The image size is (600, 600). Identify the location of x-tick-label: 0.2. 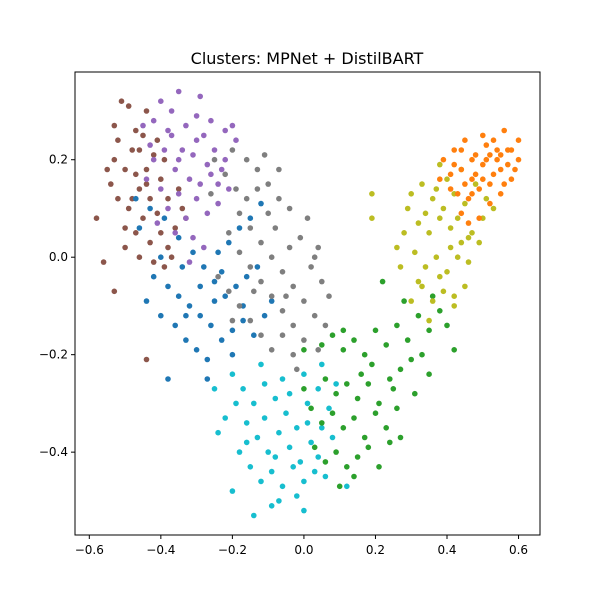
(375, 550).